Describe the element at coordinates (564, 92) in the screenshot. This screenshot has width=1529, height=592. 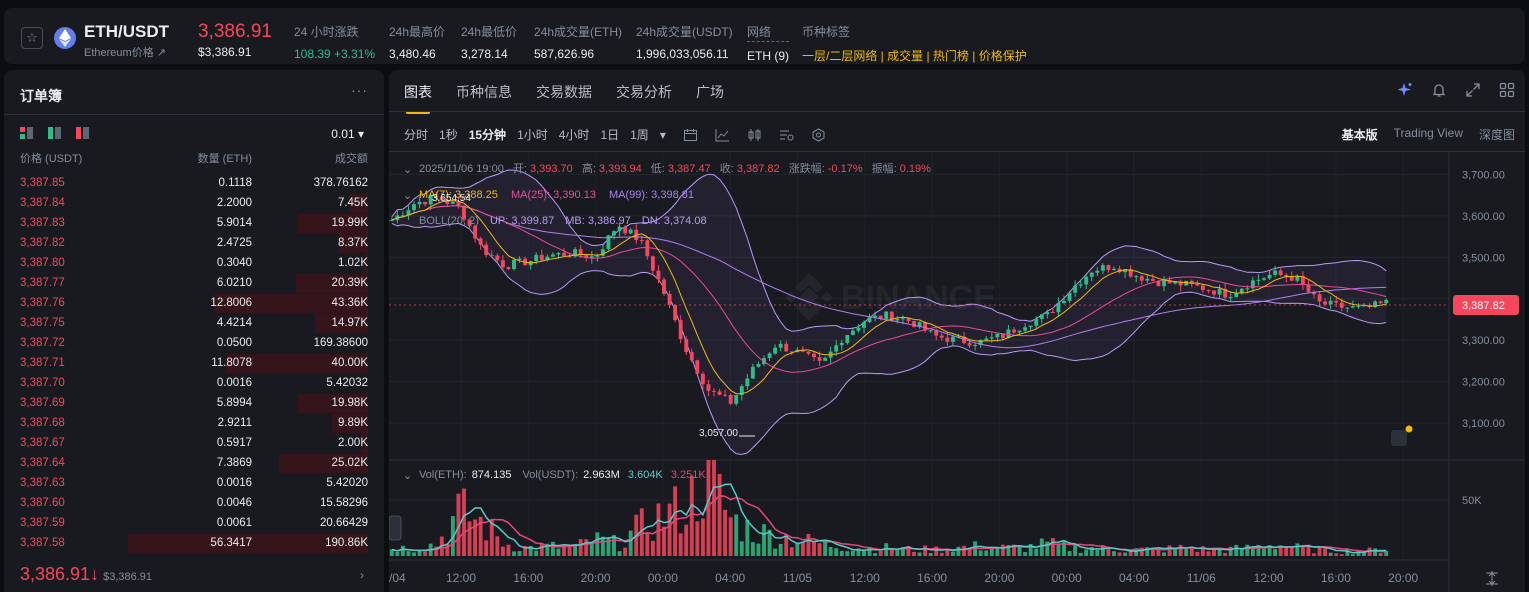
I see `tab-trading-data: 交易数据` at that location.